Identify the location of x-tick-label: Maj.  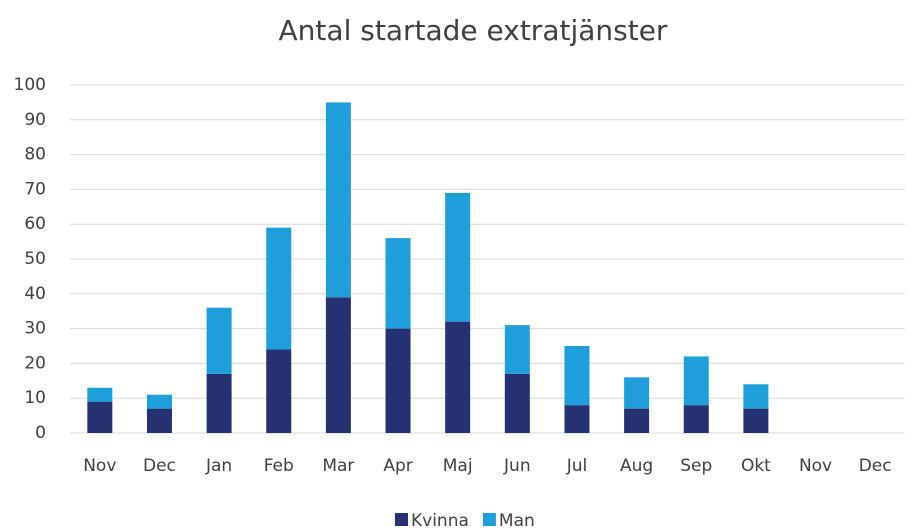
(458, 466).